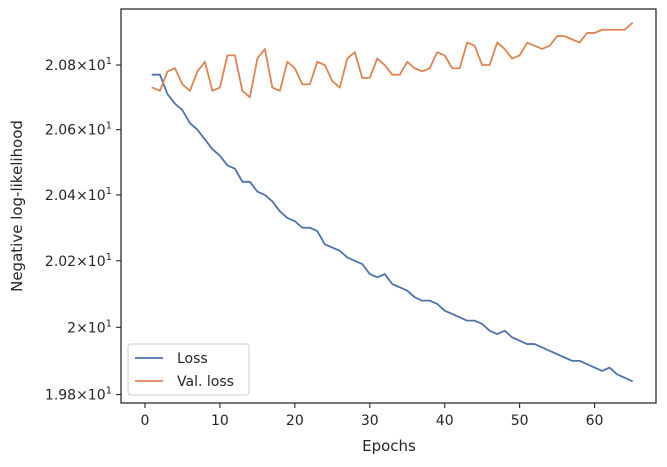  What do you see at coordinates (295, 421) in the screenshot?
I see `x-tick-label: 20` at bounding box center [295, 421].